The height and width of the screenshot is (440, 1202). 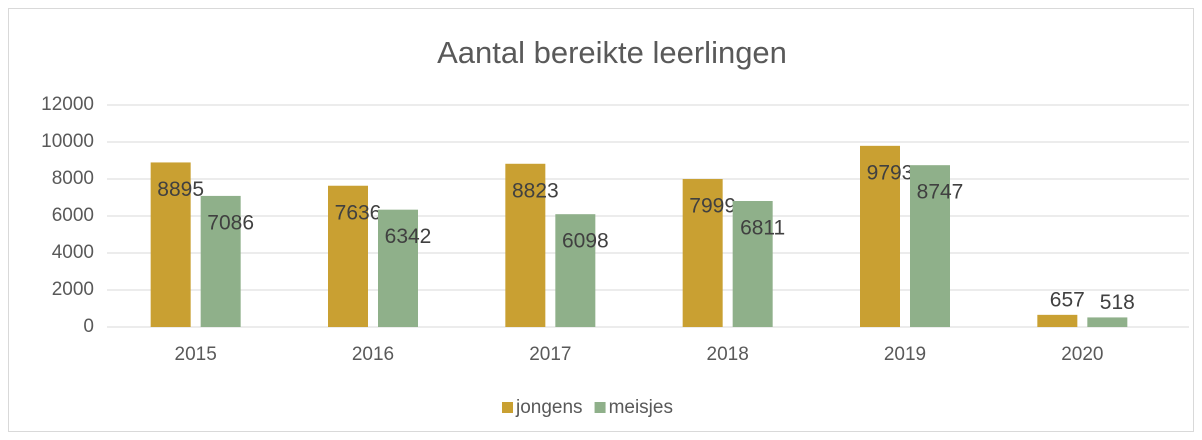 I want to click on y-tick-label: 4000, so click(x=73, y=252).